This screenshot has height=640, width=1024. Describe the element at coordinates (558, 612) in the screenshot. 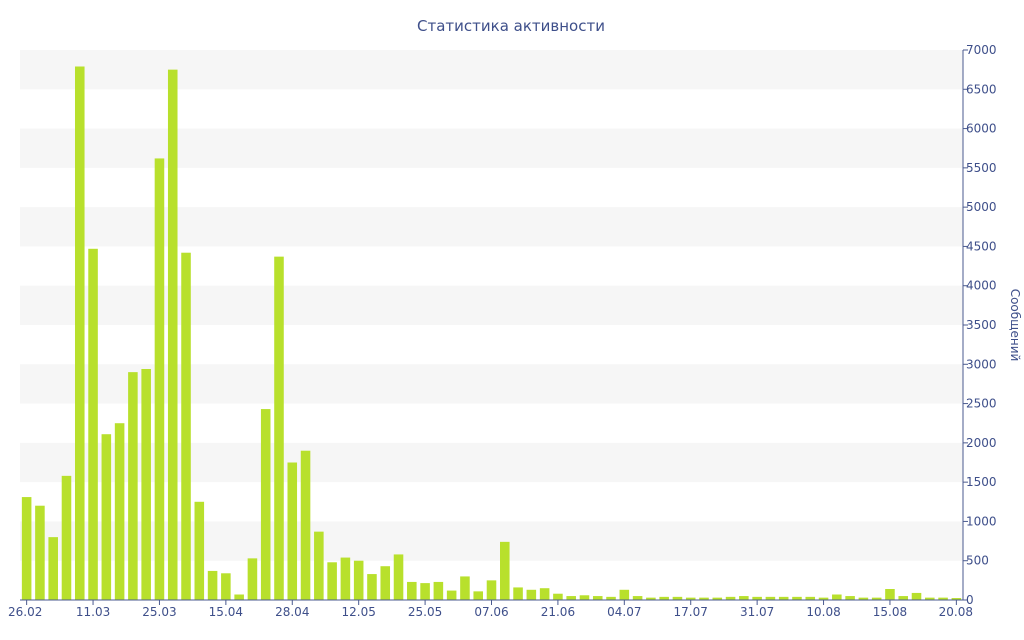

I see `x-tick-label: 21.06` at that location.